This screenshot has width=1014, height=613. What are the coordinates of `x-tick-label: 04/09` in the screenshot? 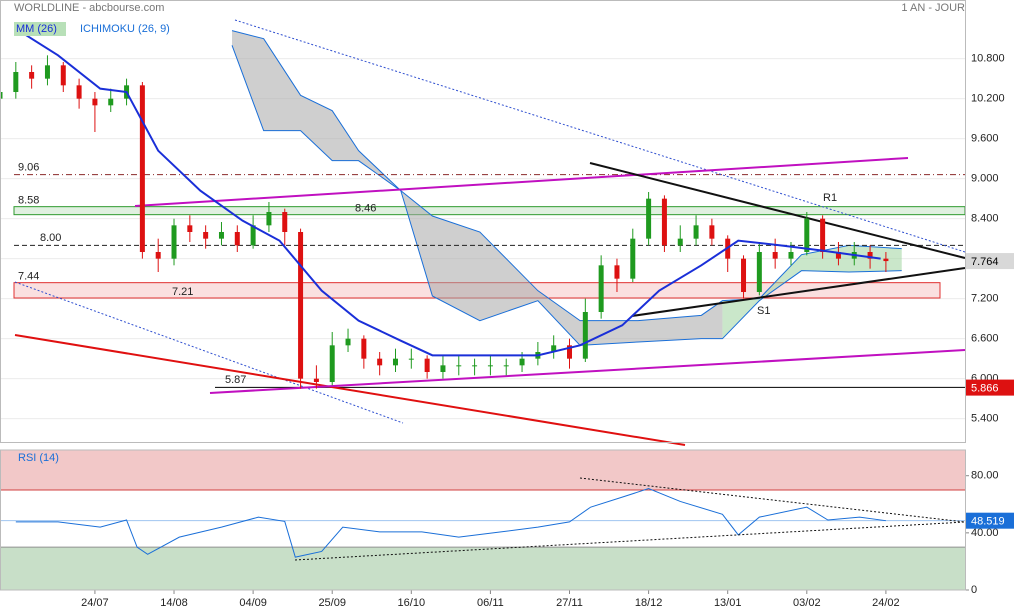 It's located at (253, 603).